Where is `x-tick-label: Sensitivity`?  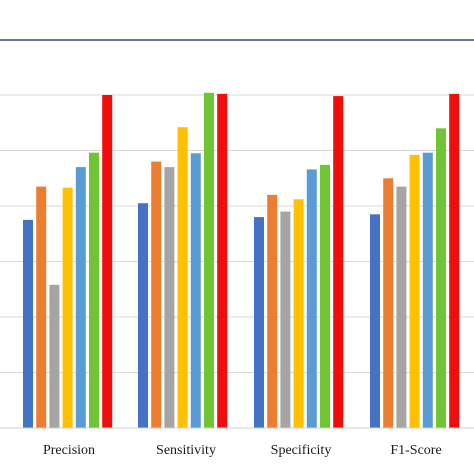 x-tick-label: Sensitivity is located at coordinates (186, 450).